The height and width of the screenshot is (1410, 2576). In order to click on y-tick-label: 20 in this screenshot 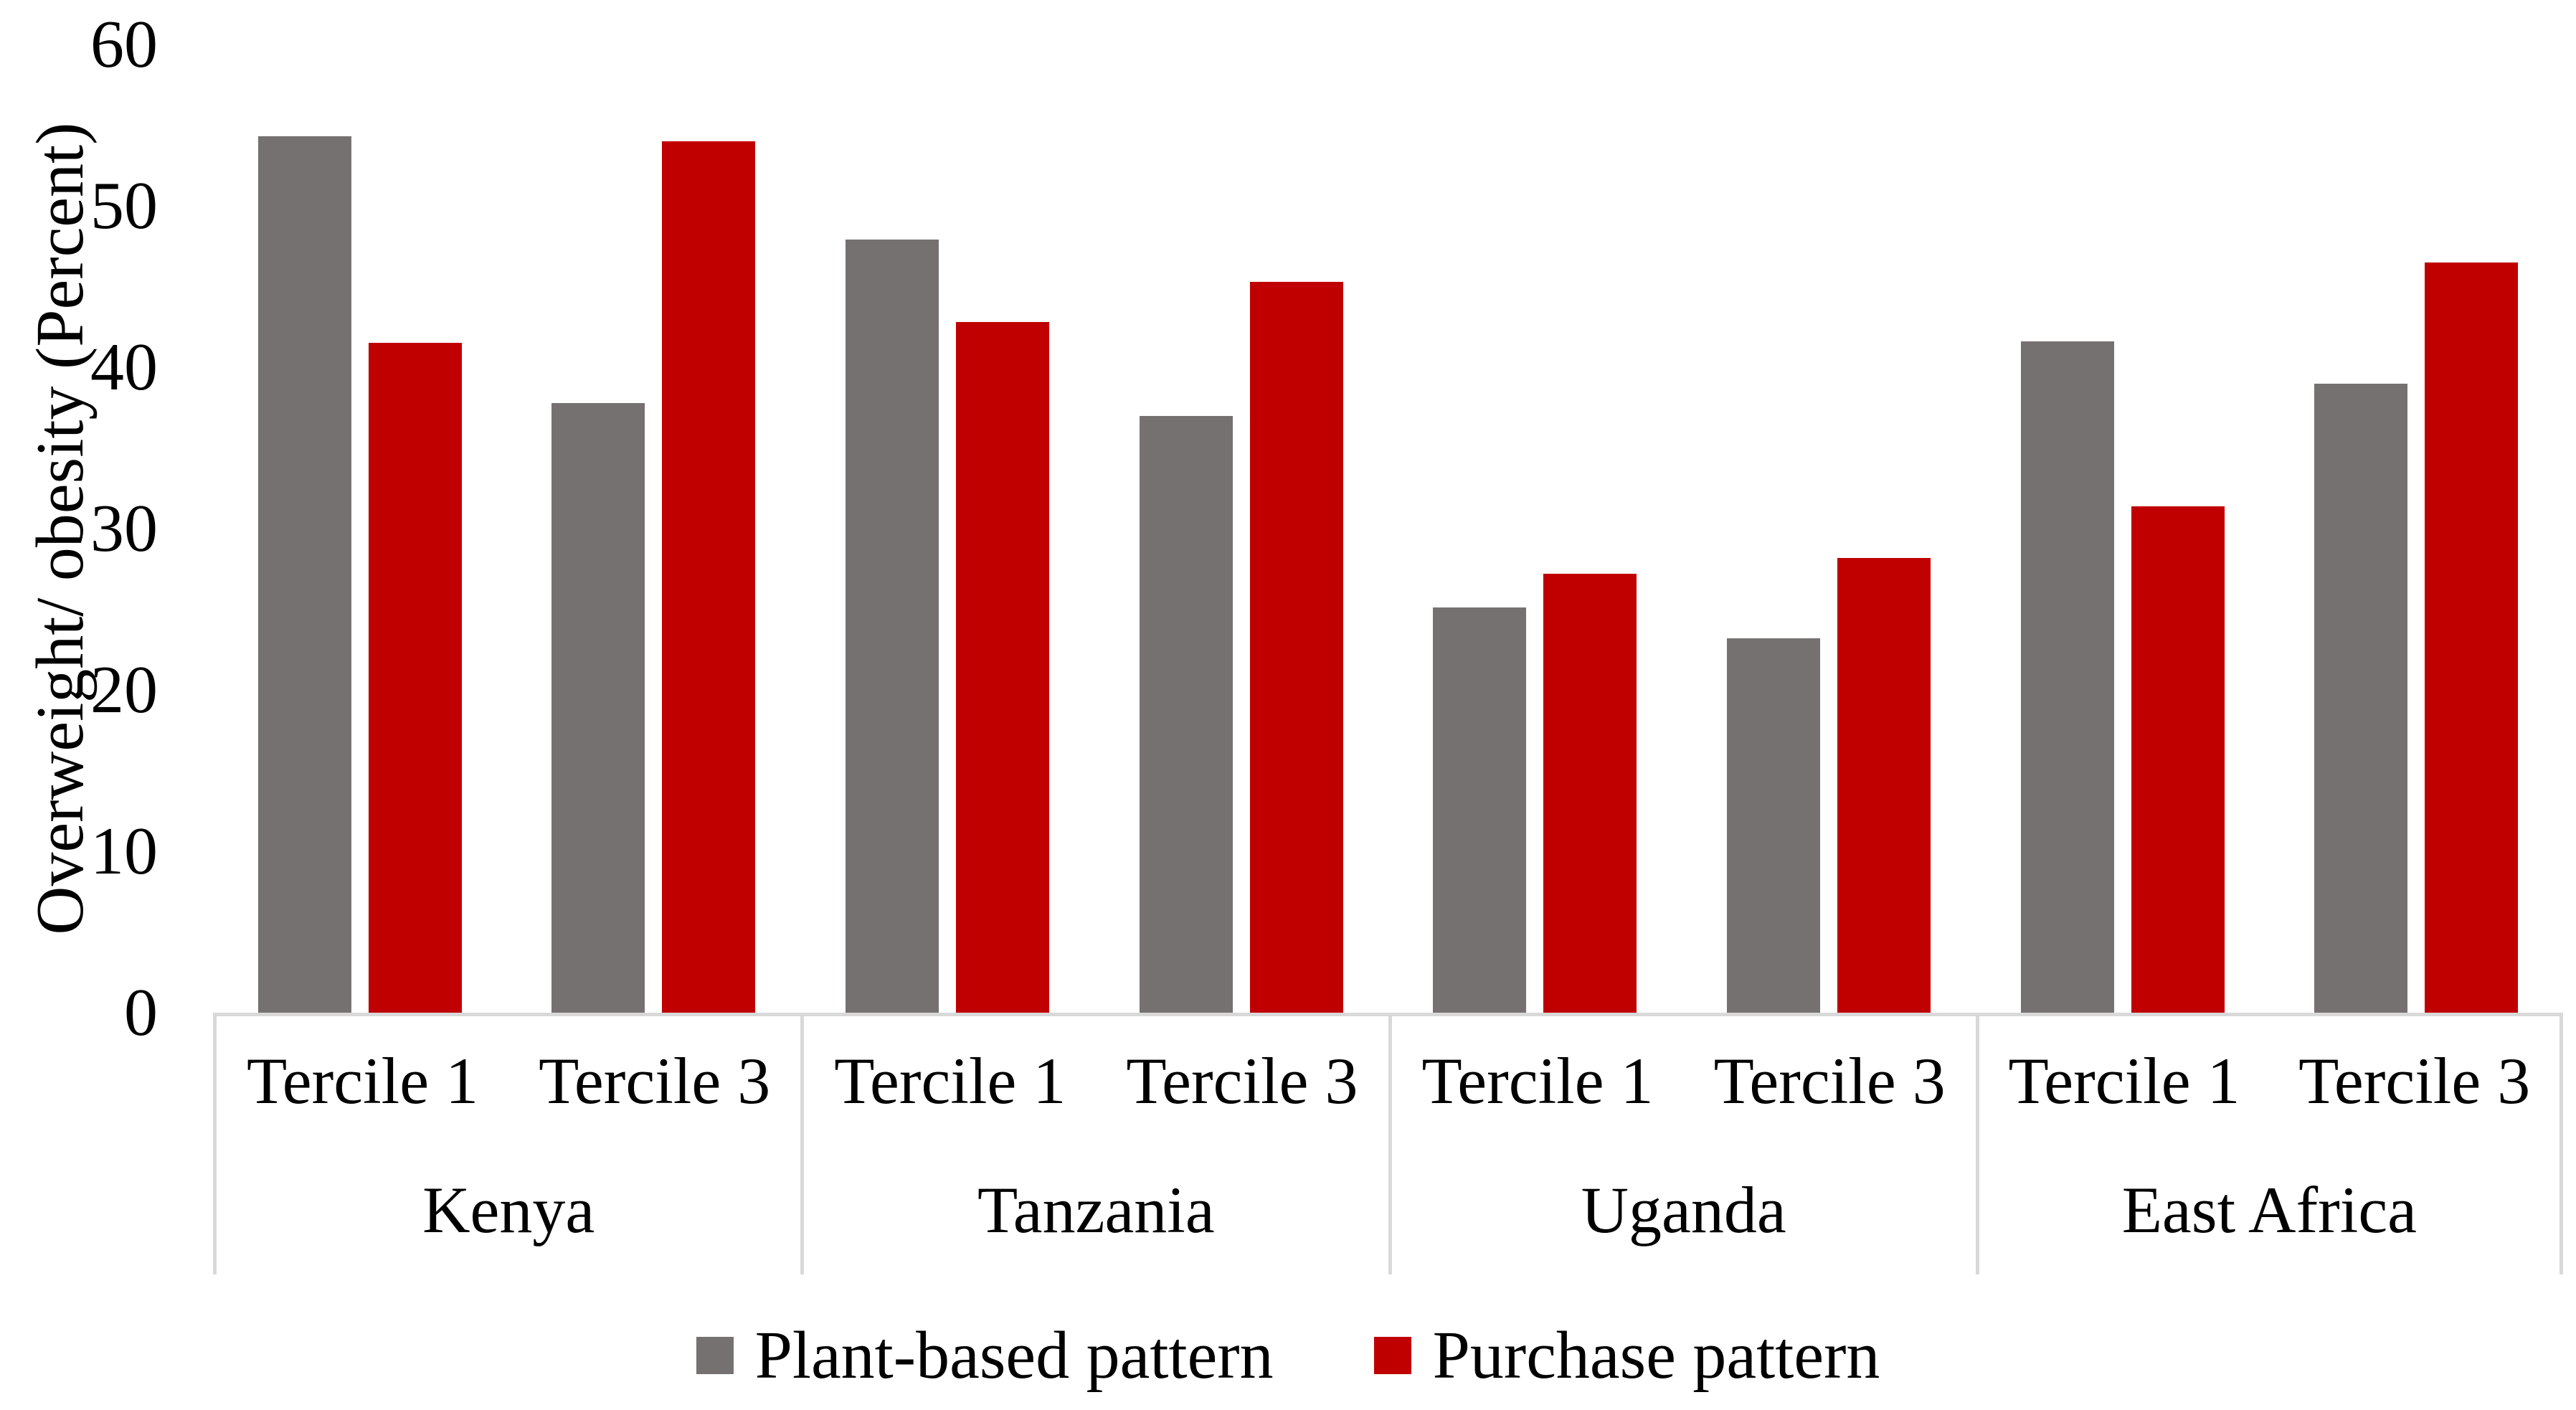, I will do `click(124, 690)`.